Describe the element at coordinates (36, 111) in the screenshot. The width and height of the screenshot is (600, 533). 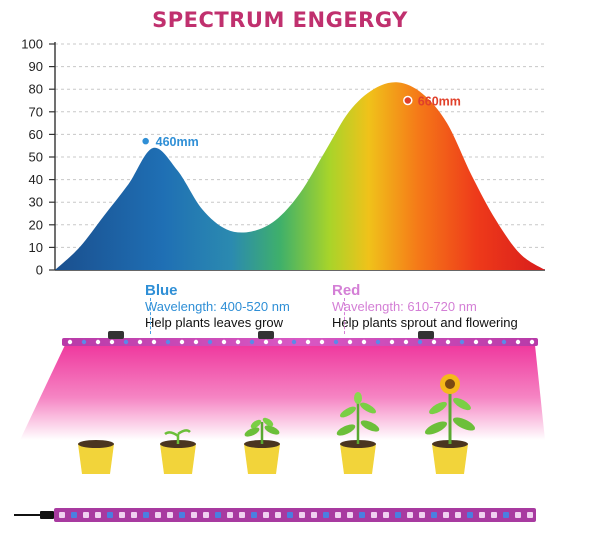
I see `y-tick-label: 70` at that location.